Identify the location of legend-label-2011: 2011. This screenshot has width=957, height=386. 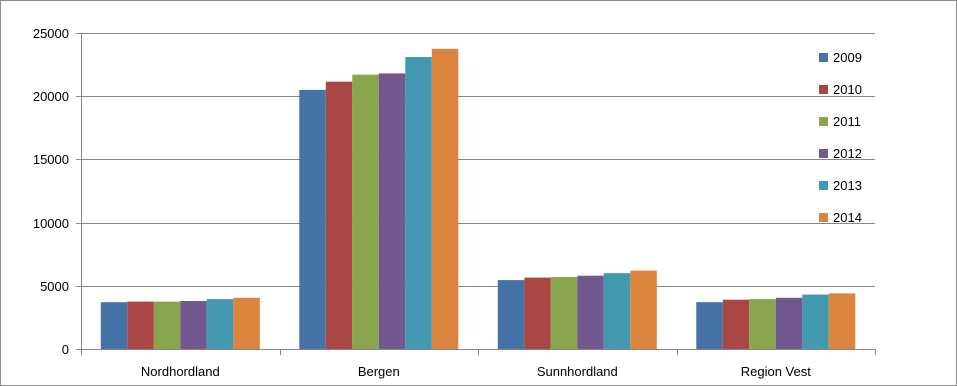
(847, 121).